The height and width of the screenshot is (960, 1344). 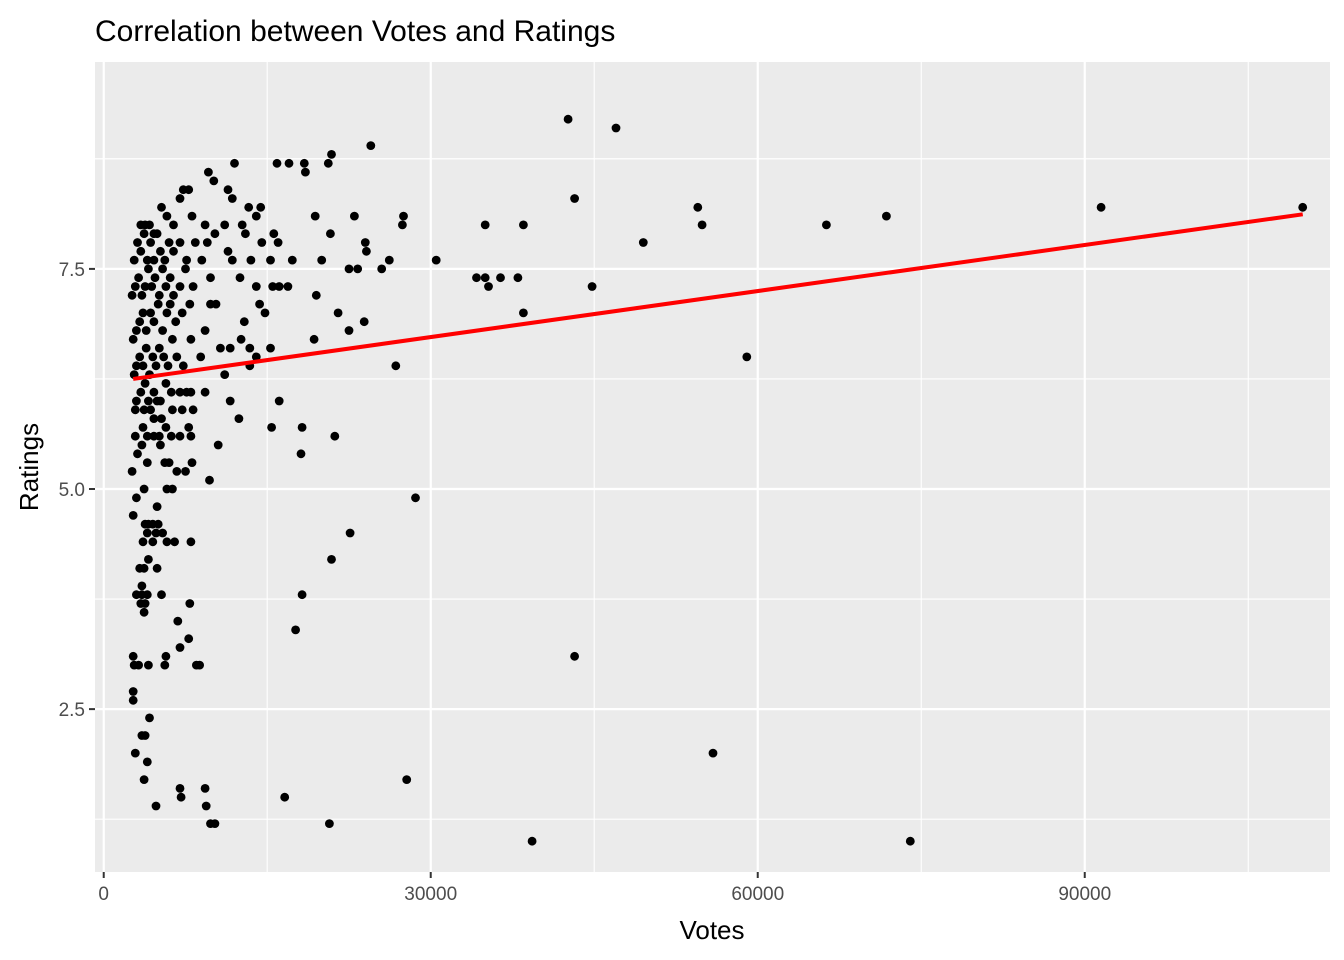 I want to click on chart-title: Correlation between Votes and Ratings, so click(x=355, y=31).